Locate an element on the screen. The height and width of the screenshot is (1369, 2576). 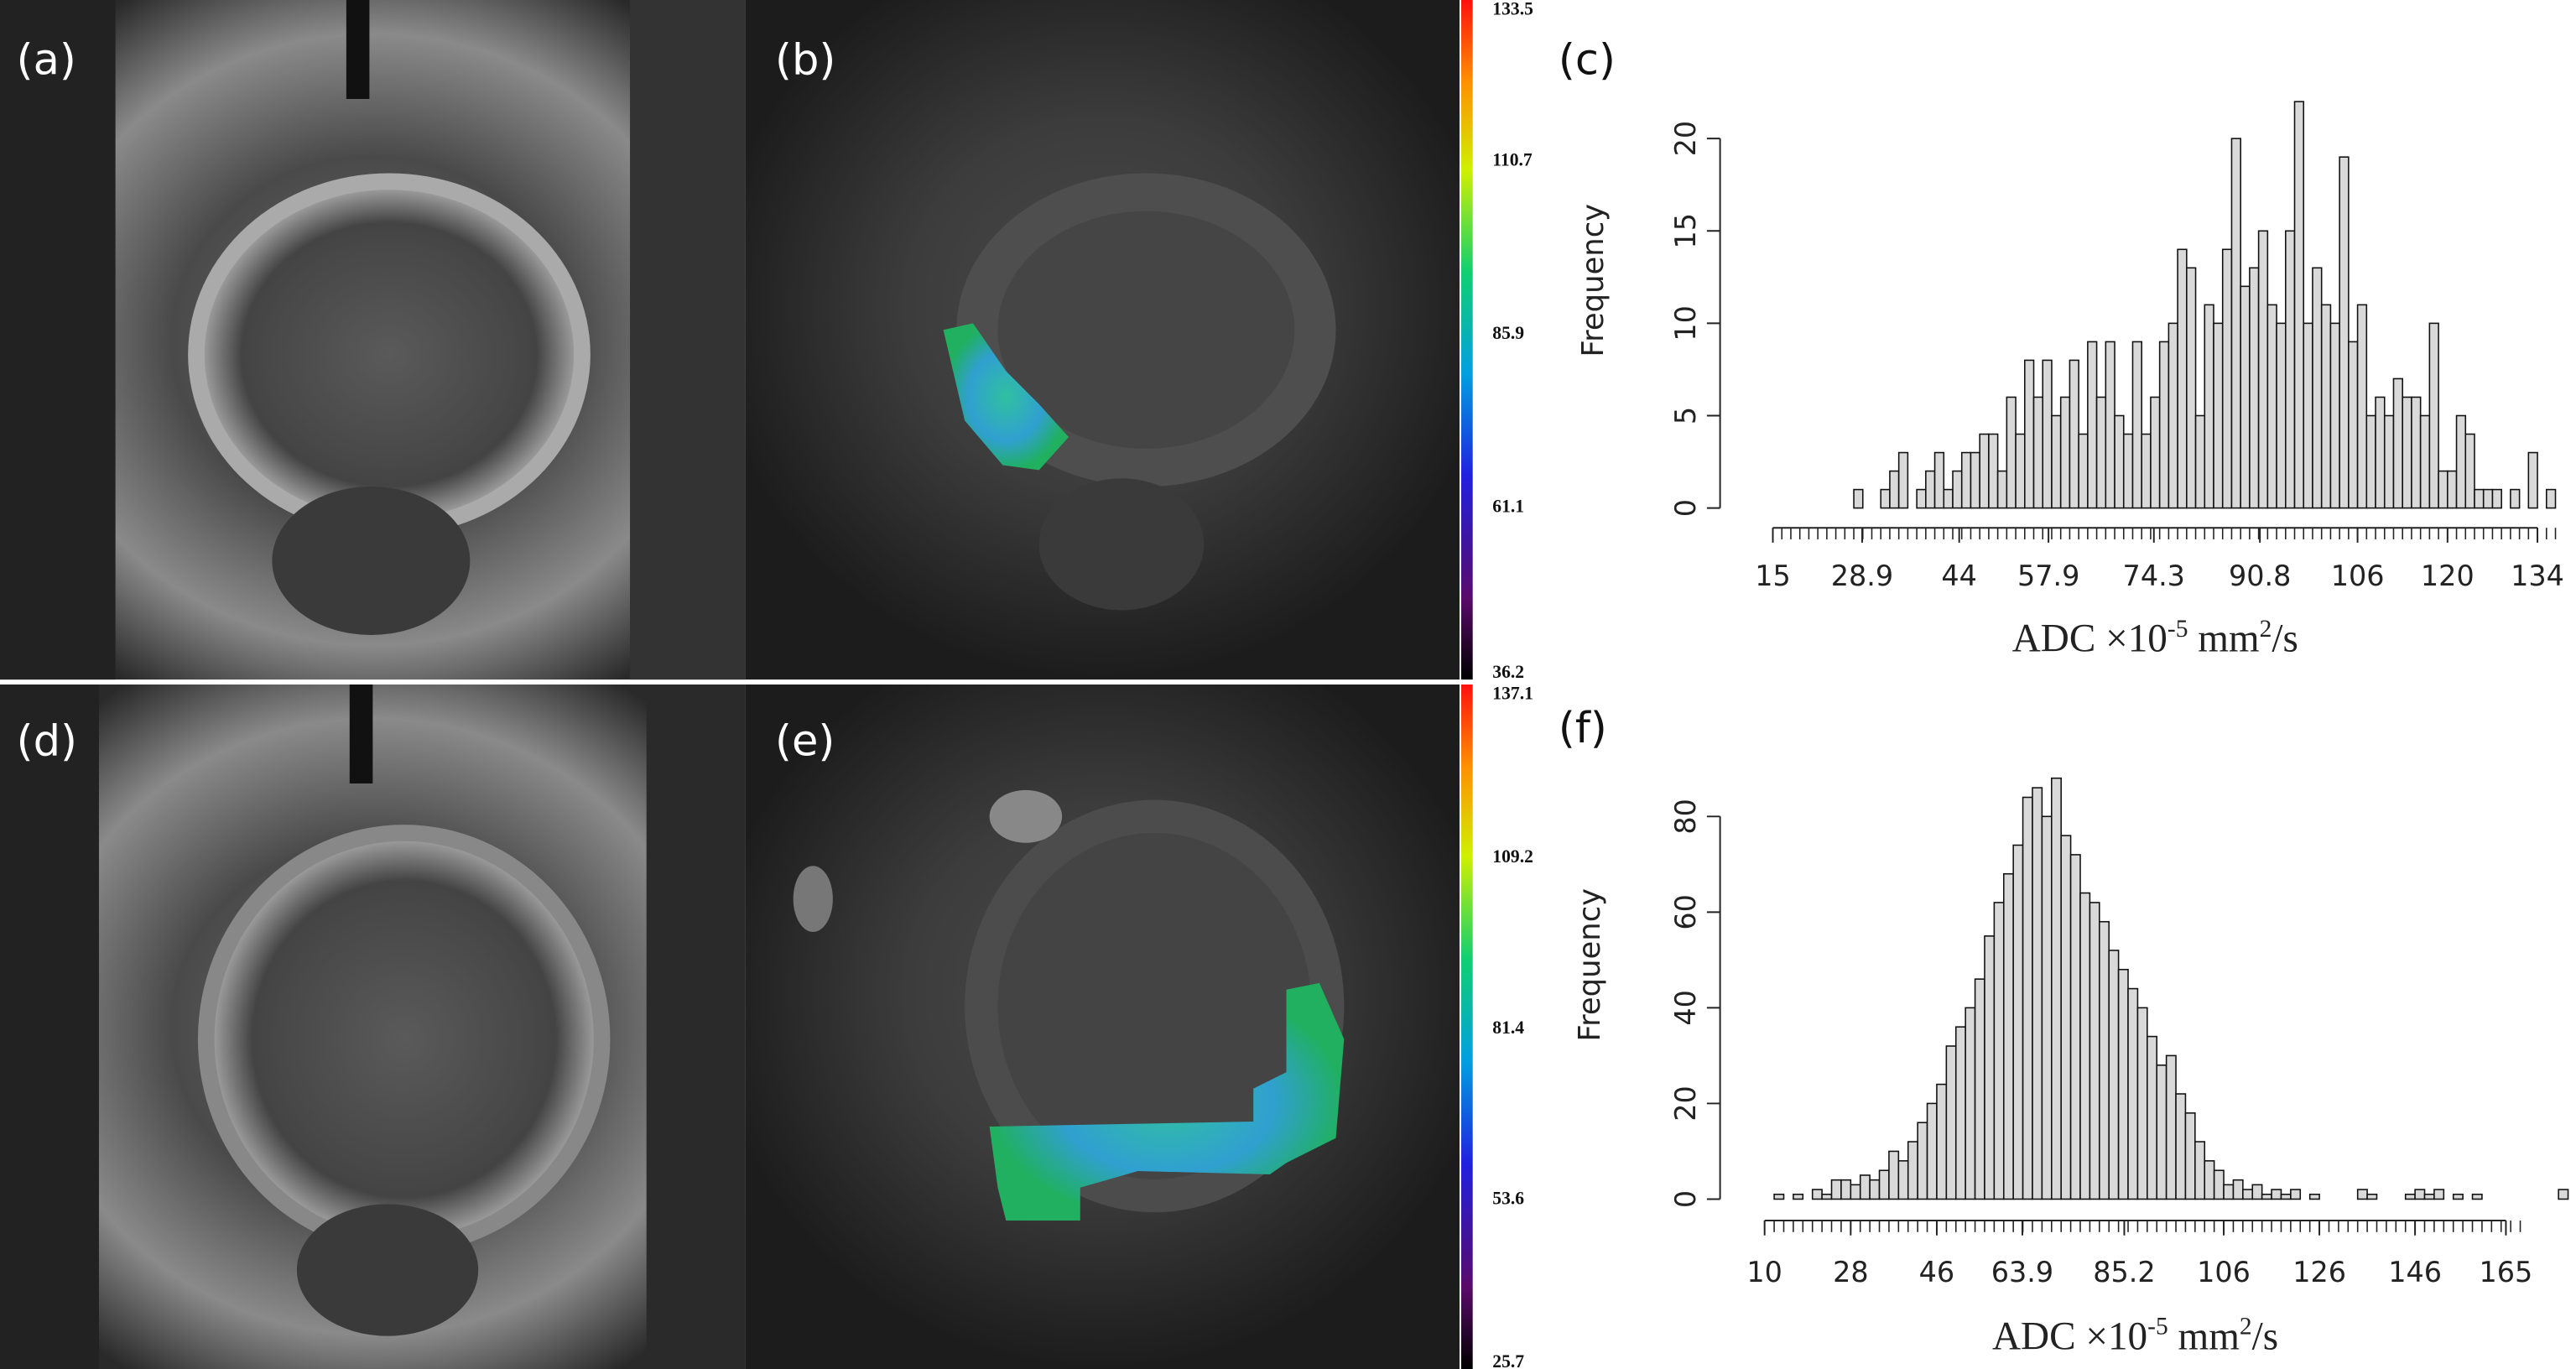
y-tick-label: 80 is located at coordinates (1685, 817).